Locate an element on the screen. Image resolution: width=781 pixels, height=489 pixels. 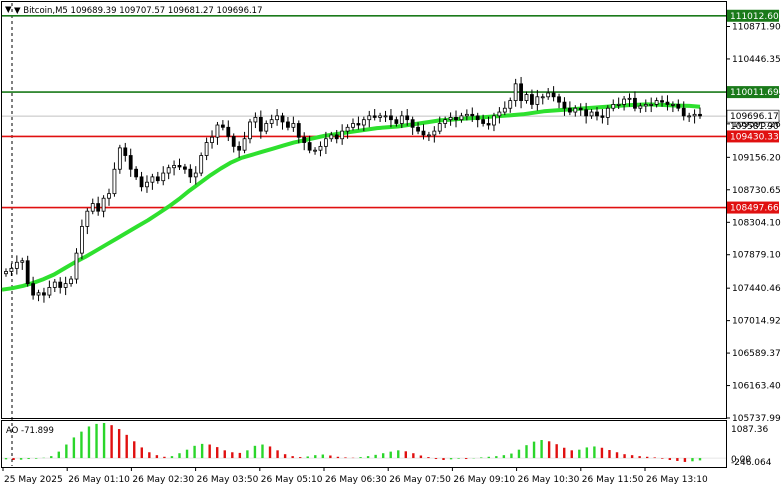
level-tag-label: 108497.66 is located at coordinates (754, 209).